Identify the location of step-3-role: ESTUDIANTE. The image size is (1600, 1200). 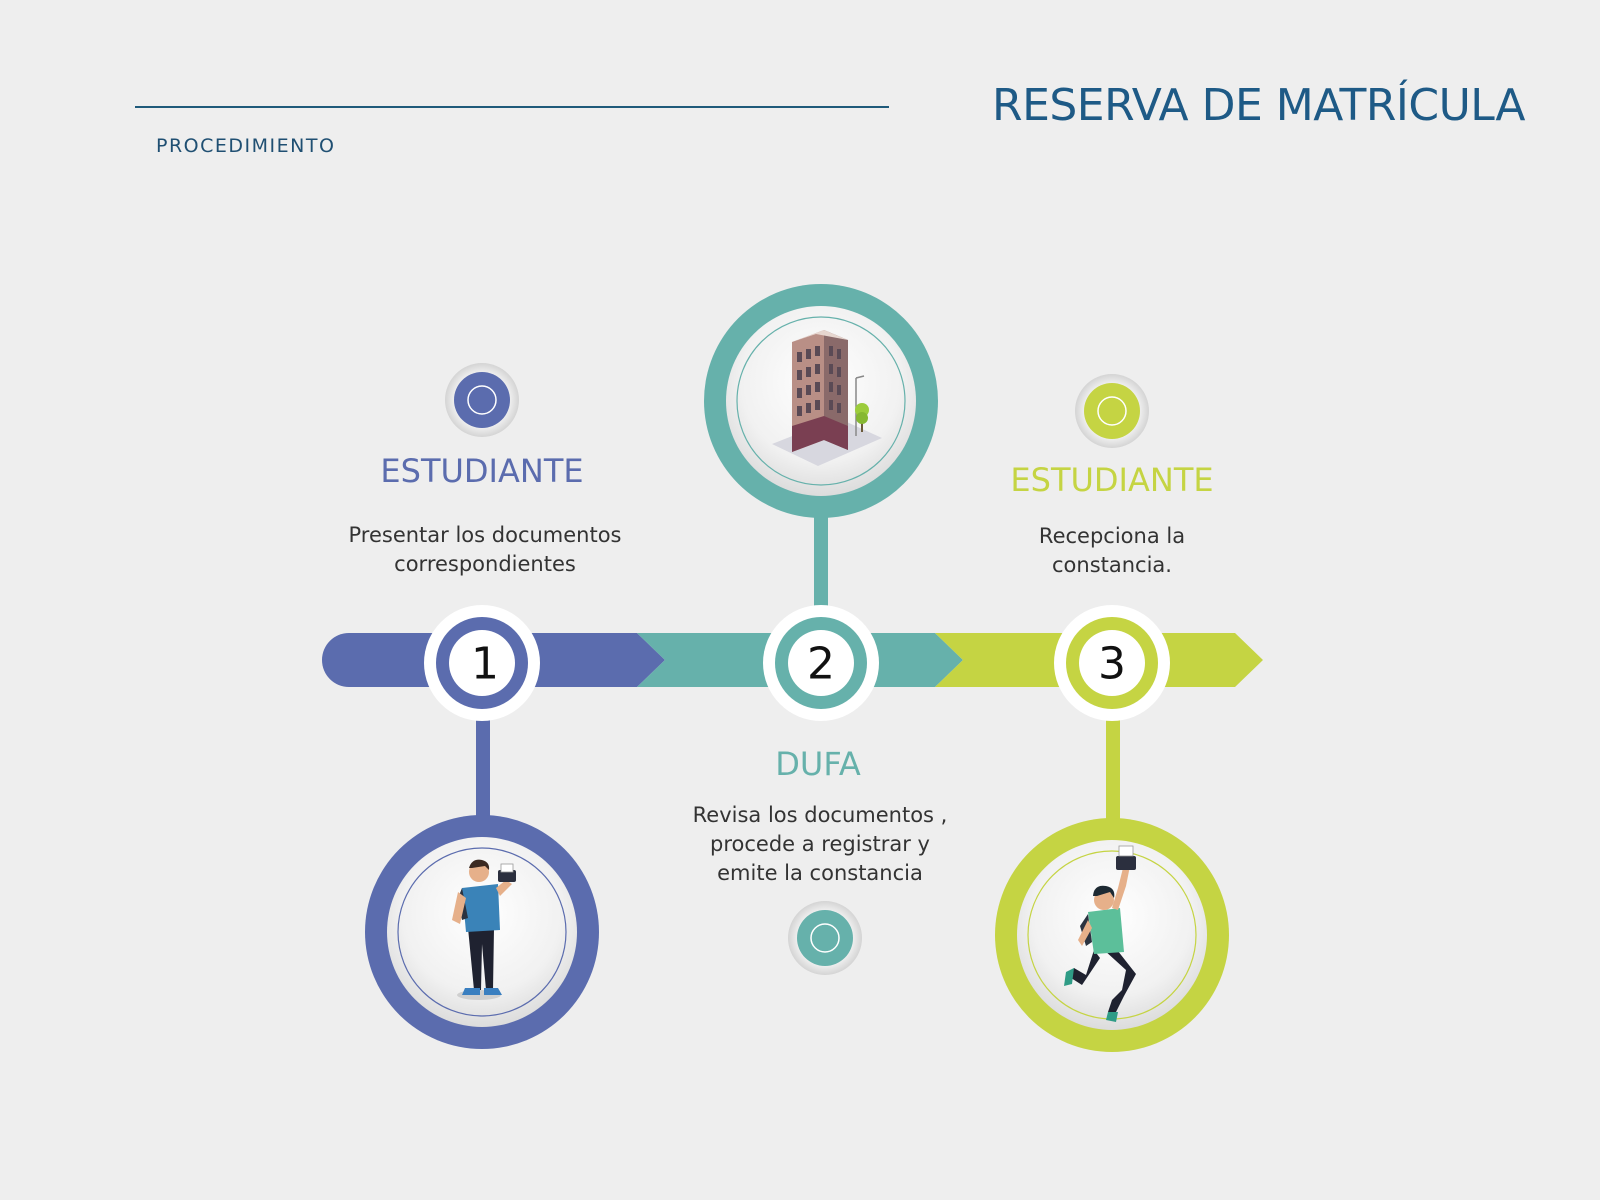
(1112, 480).